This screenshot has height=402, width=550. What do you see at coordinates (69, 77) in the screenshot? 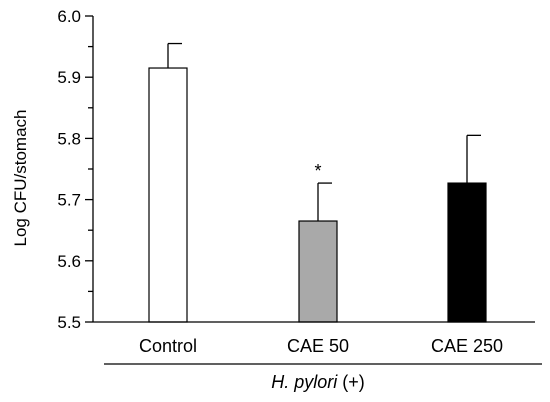
I see `y-tick-label: 5.9` at bounding box center [69, 77].